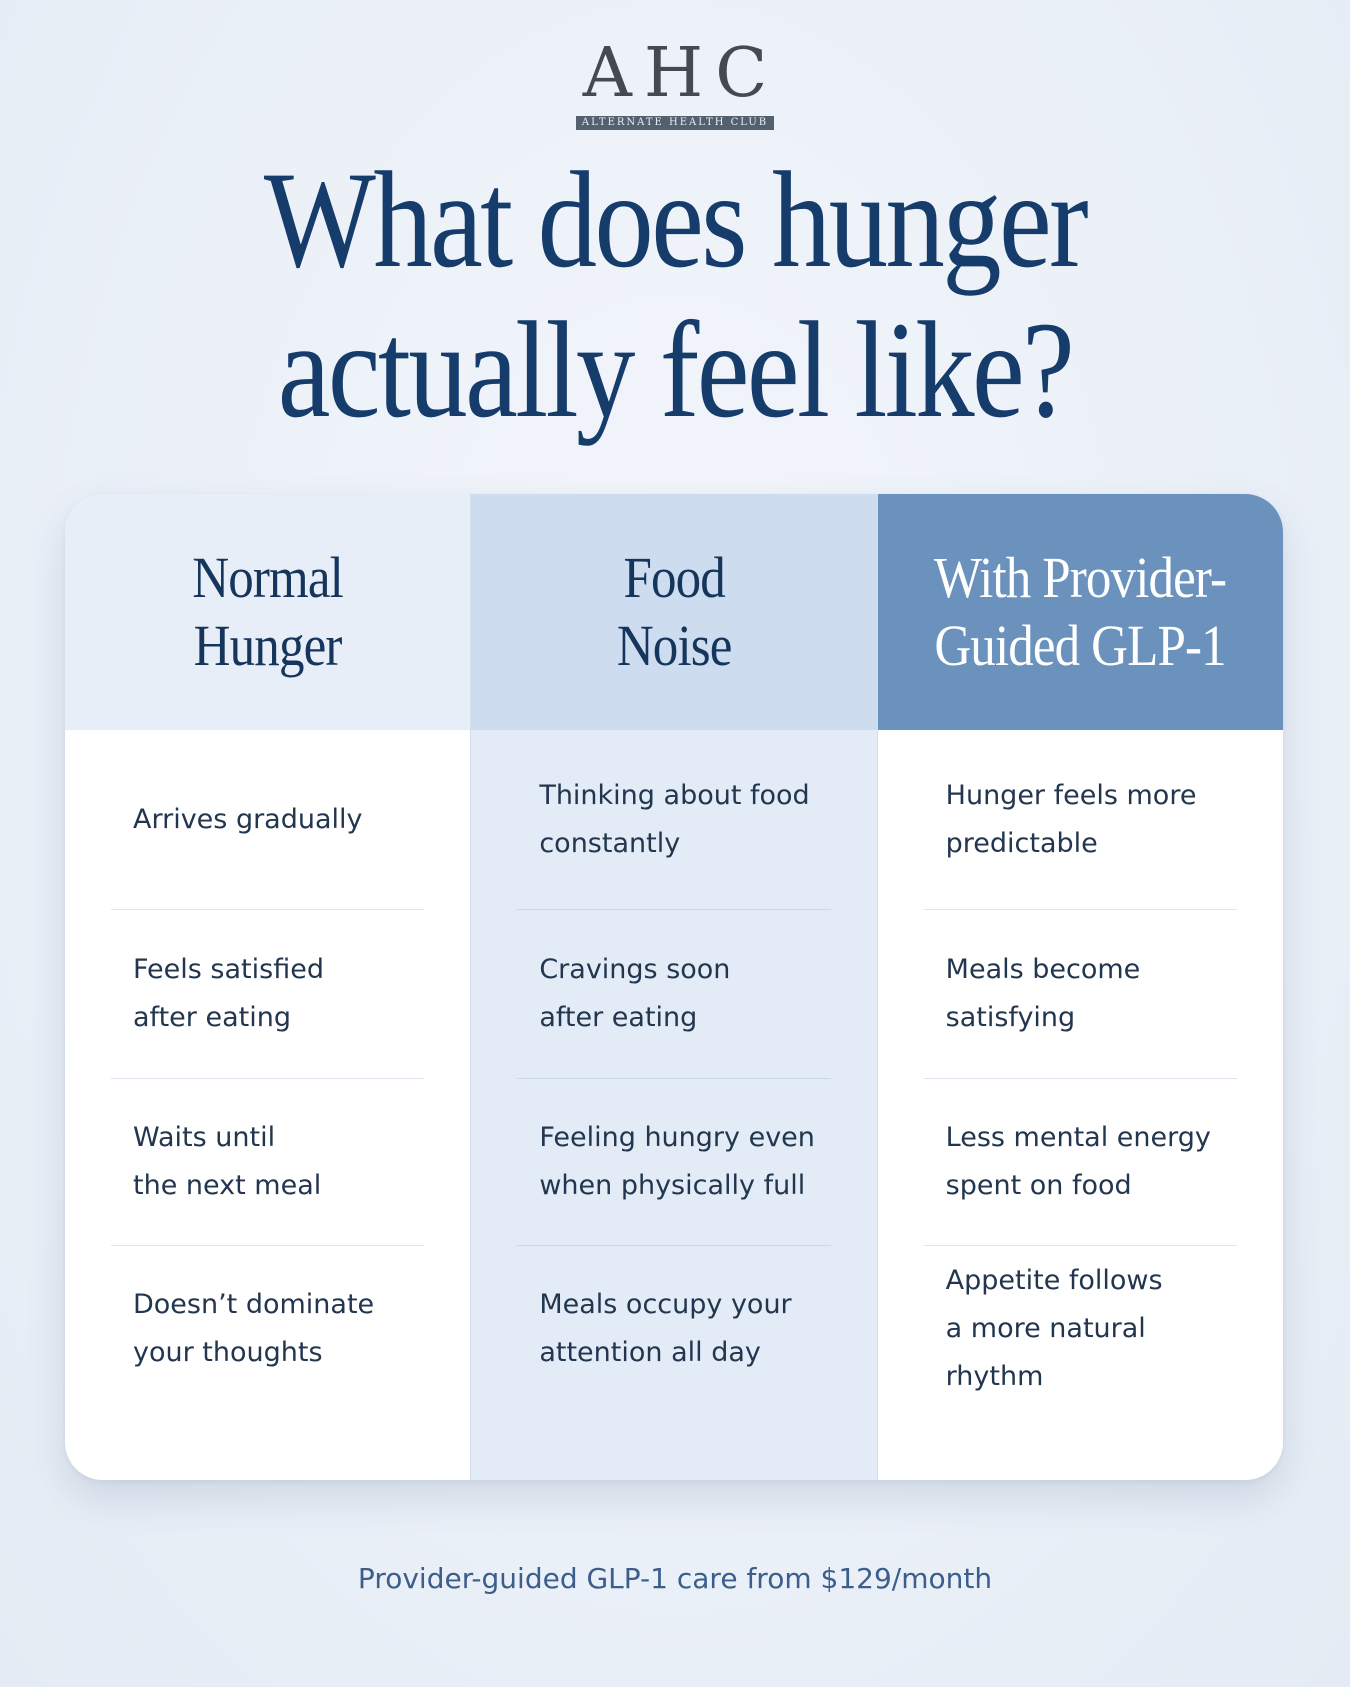 The height and width of the screenshot is (1687, 1350). Describe the element at coordinates (228, 1352) in the screenshot. I see `cell-line: your thoughts` at that location.